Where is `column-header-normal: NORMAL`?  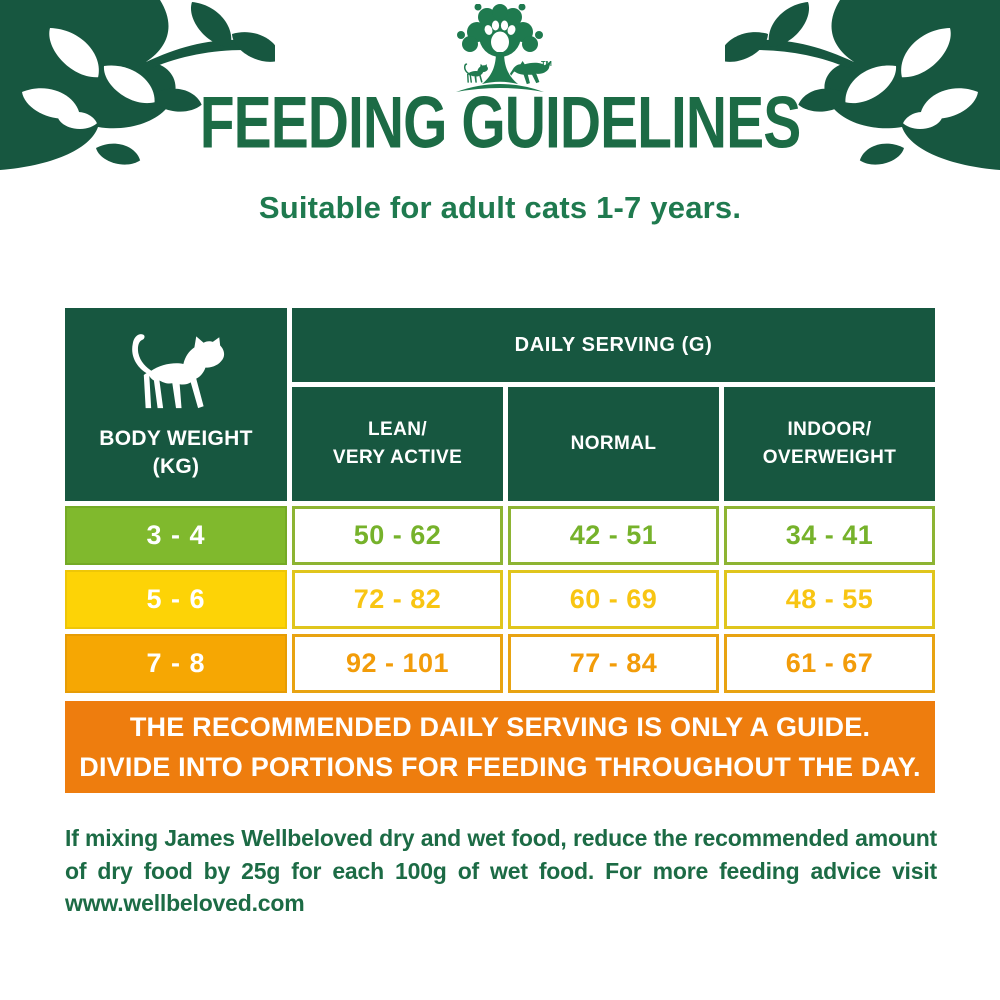 column-header-normal: NORMAL is located at coordinates (613, 444).